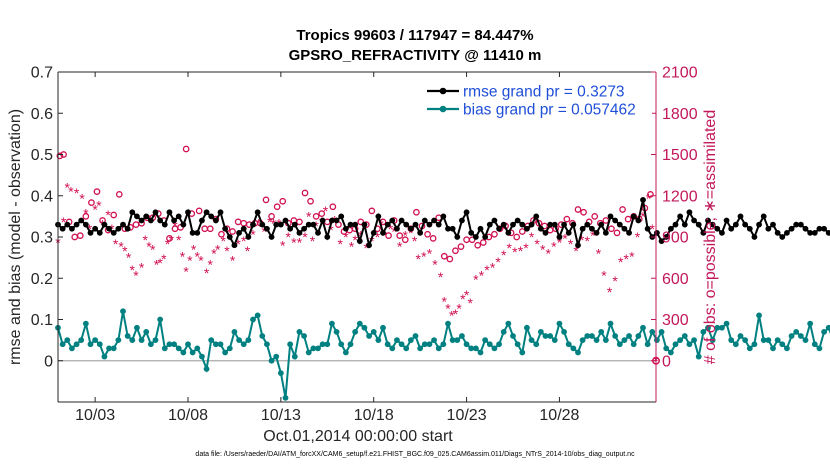 The height and width of the screenshot is (470, 830). Describe the element at coordinates (15, 237) in the screenshot. I see `y-left-axis-label: rmse and bias (model - observation)` at that location.